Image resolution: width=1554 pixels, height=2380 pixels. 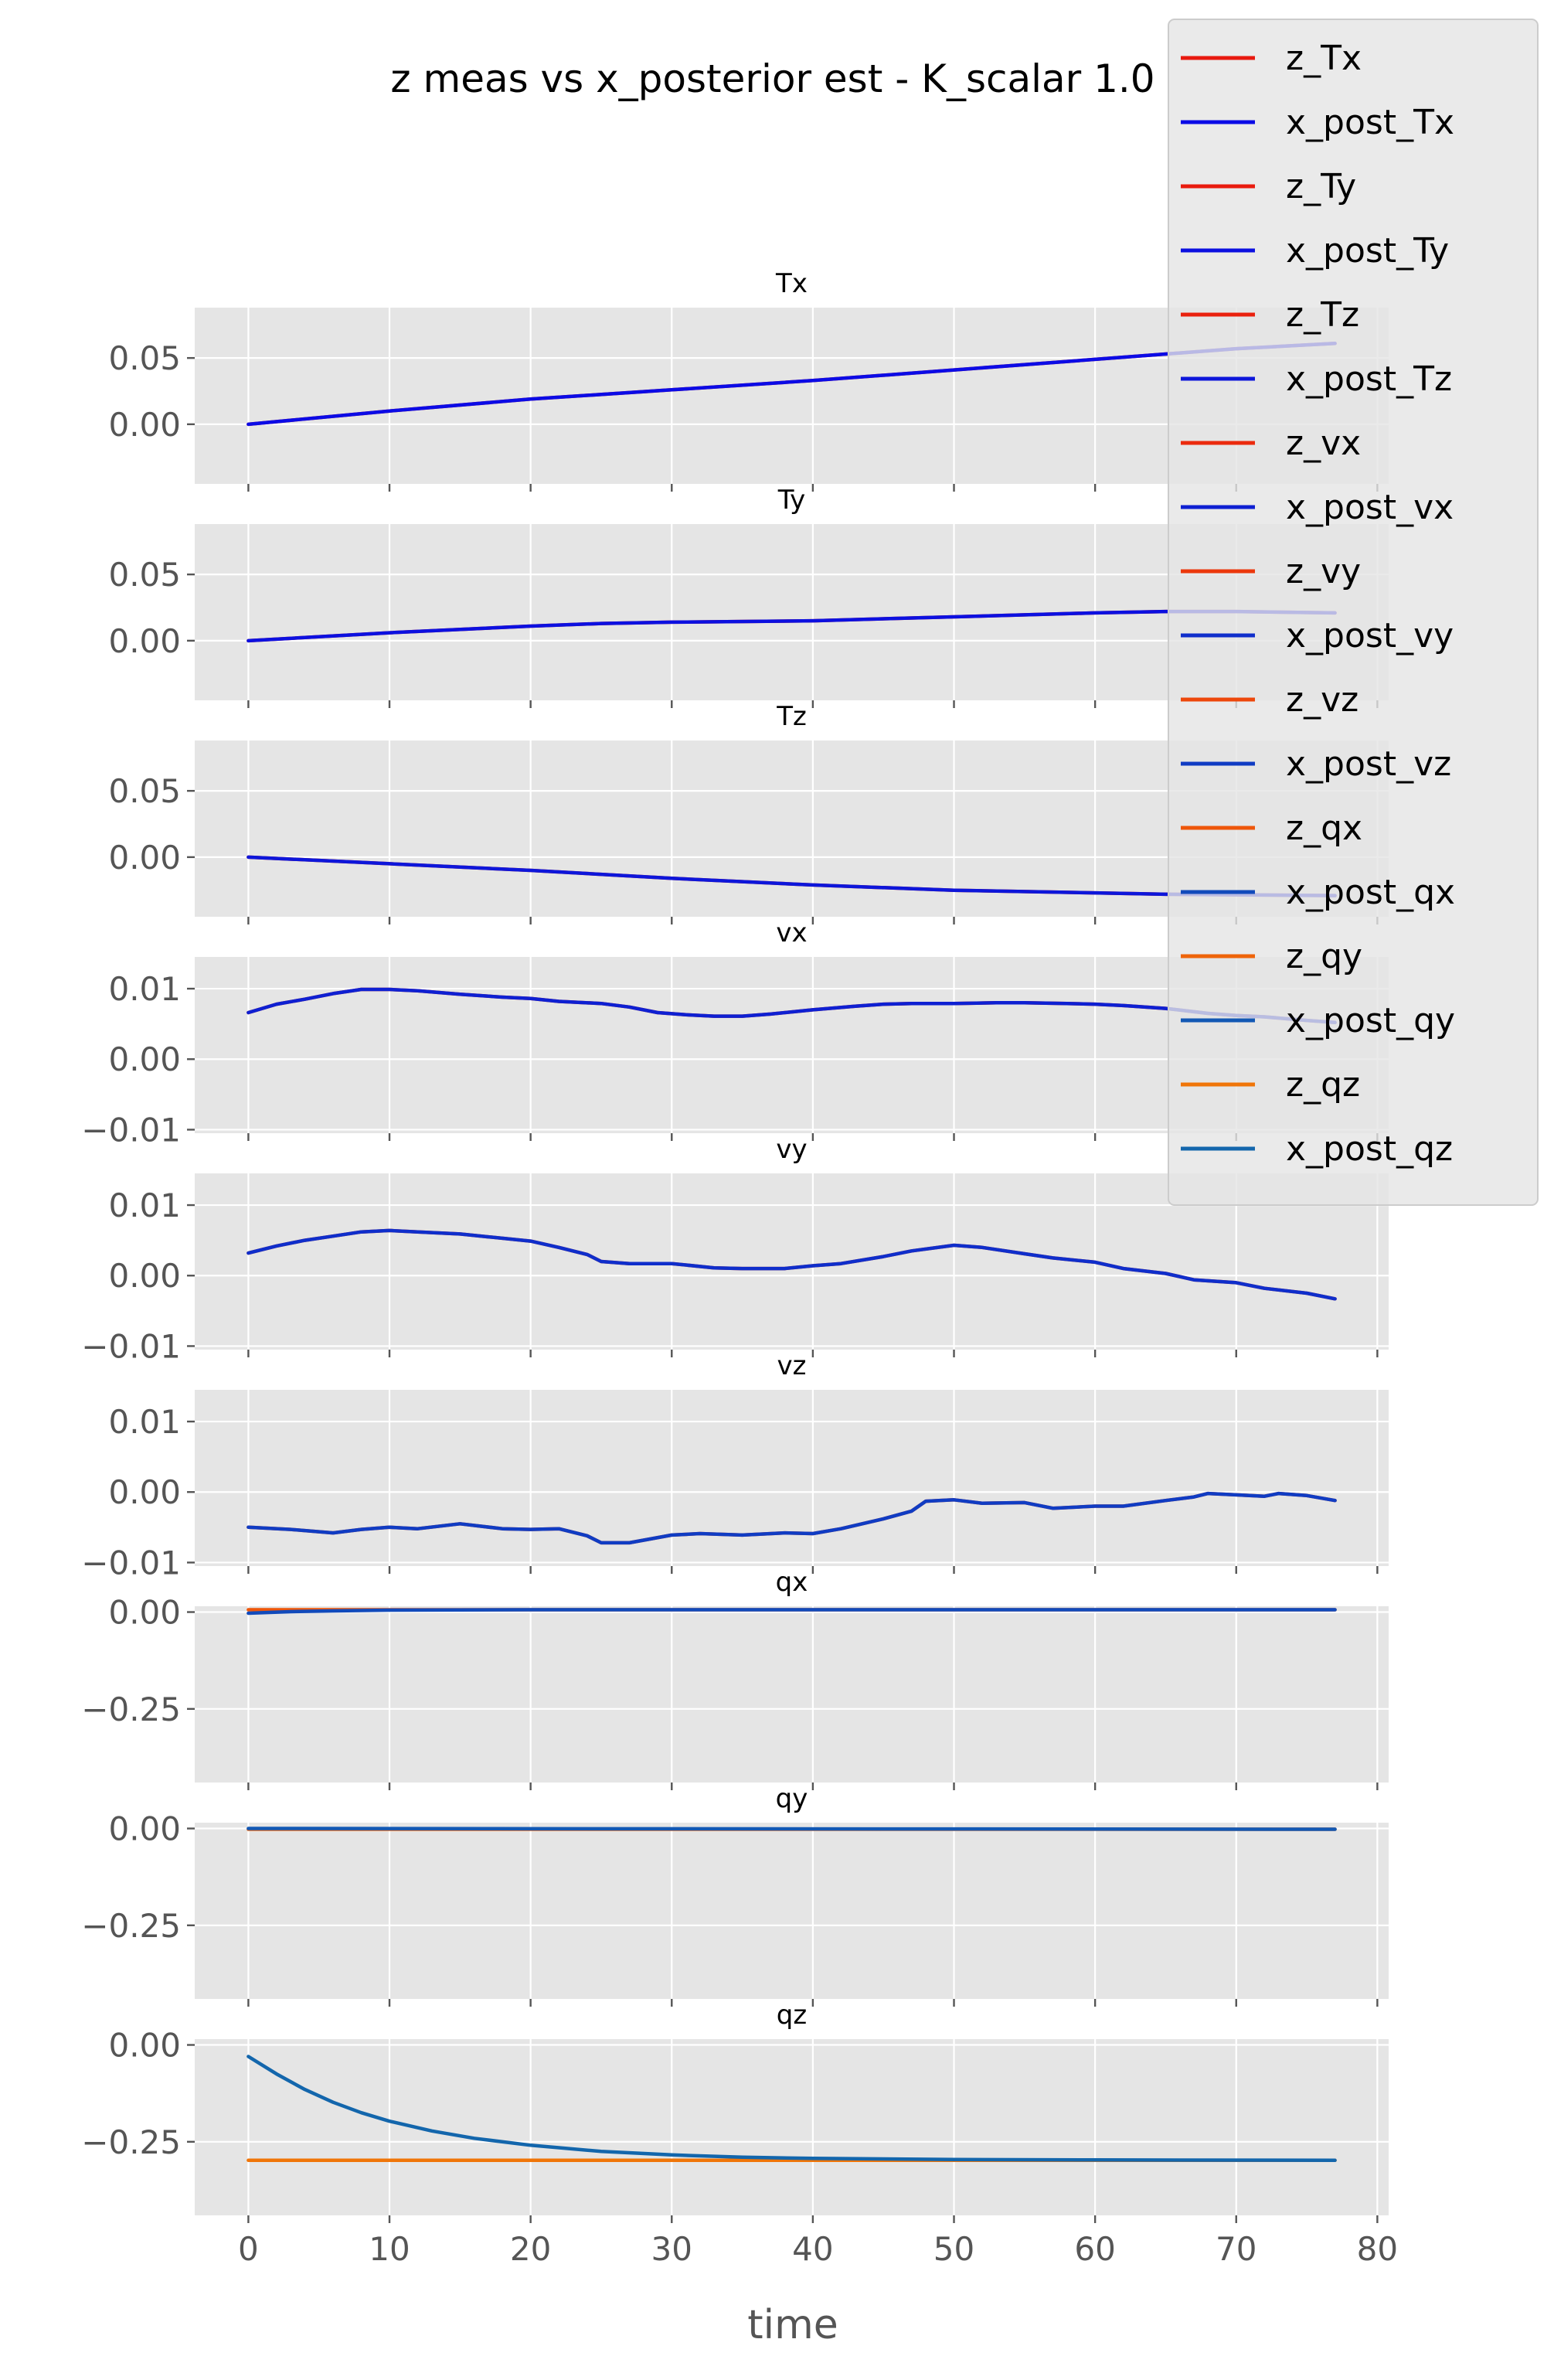 I want to click on legend-label-x_post_vz: x_post_vz, so click(x=1368, y=764).